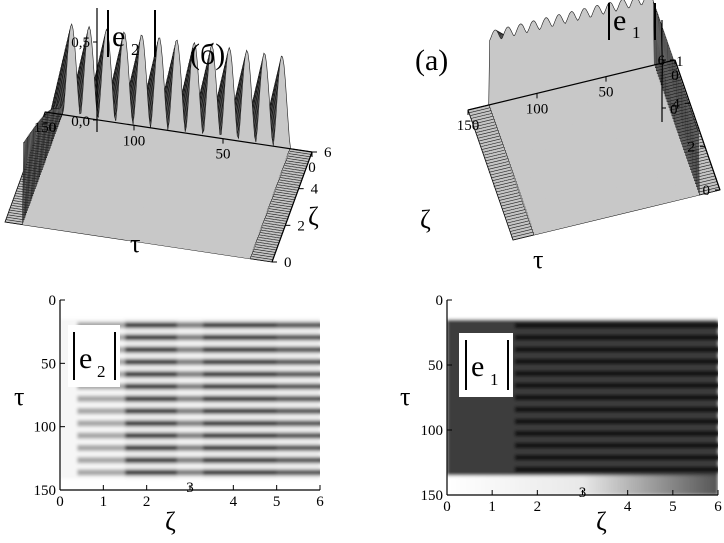  Describe the element at coordinates (674, 110) in the screenshot. I see `surface-e1-z-tick-label: 0` at that location.